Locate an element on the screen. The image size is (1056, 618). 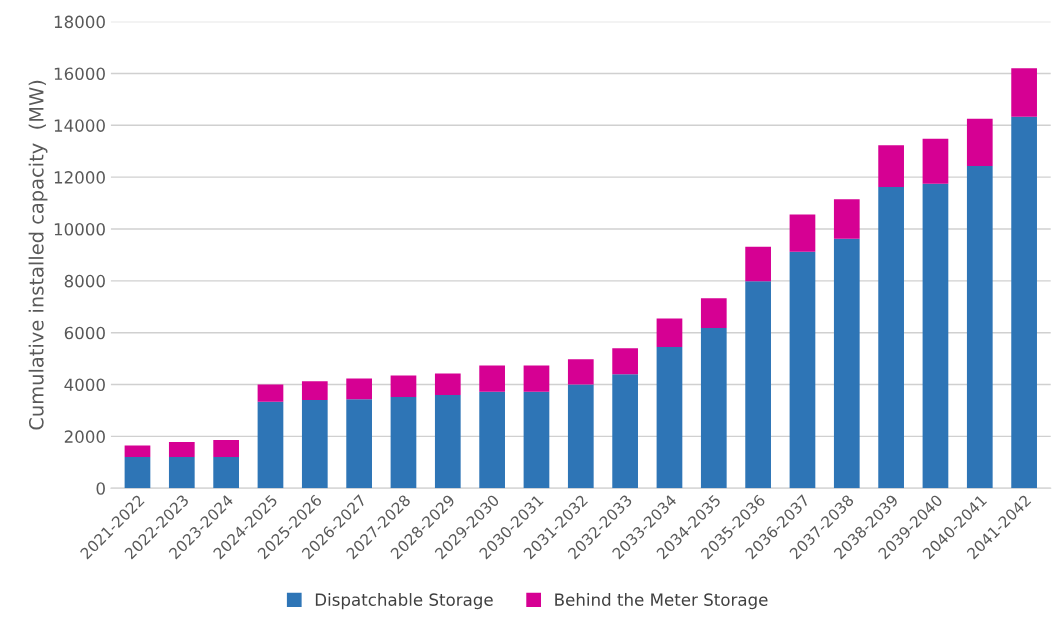
y-tick-label: 14000 is located at coordinates (79, 125).